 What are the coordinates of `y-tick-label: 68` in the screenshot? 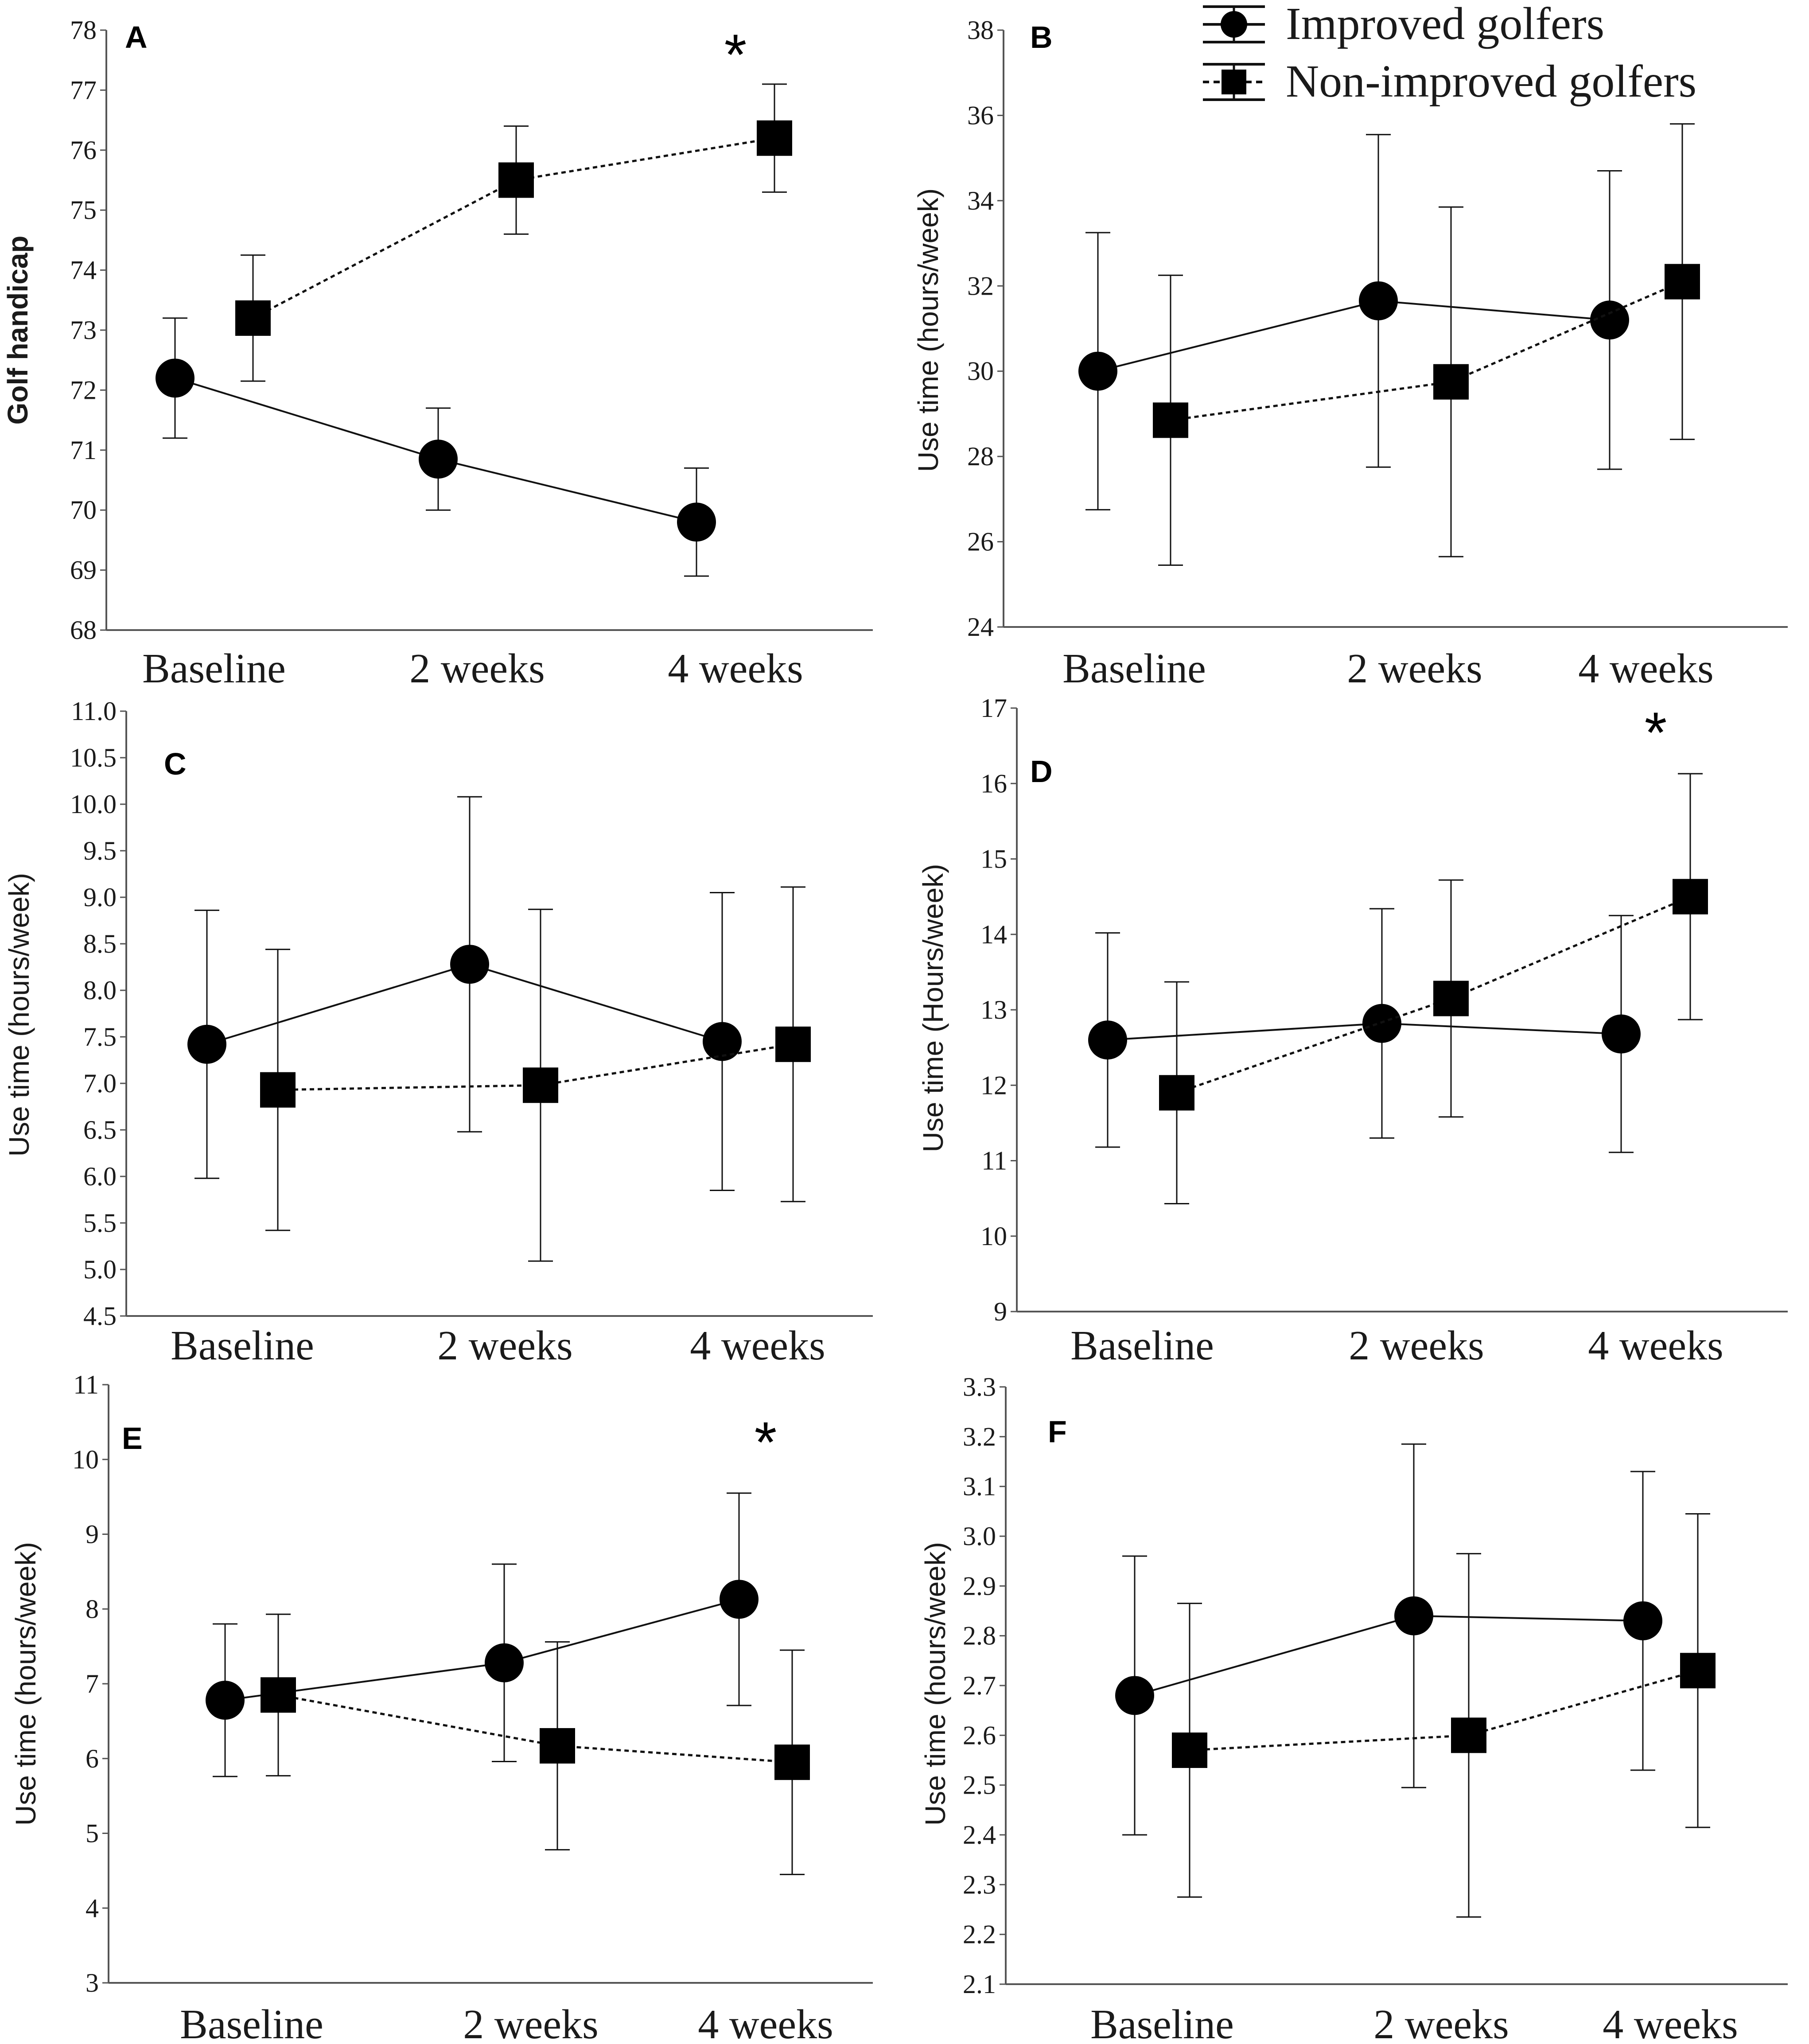 It's located at (83, 630).